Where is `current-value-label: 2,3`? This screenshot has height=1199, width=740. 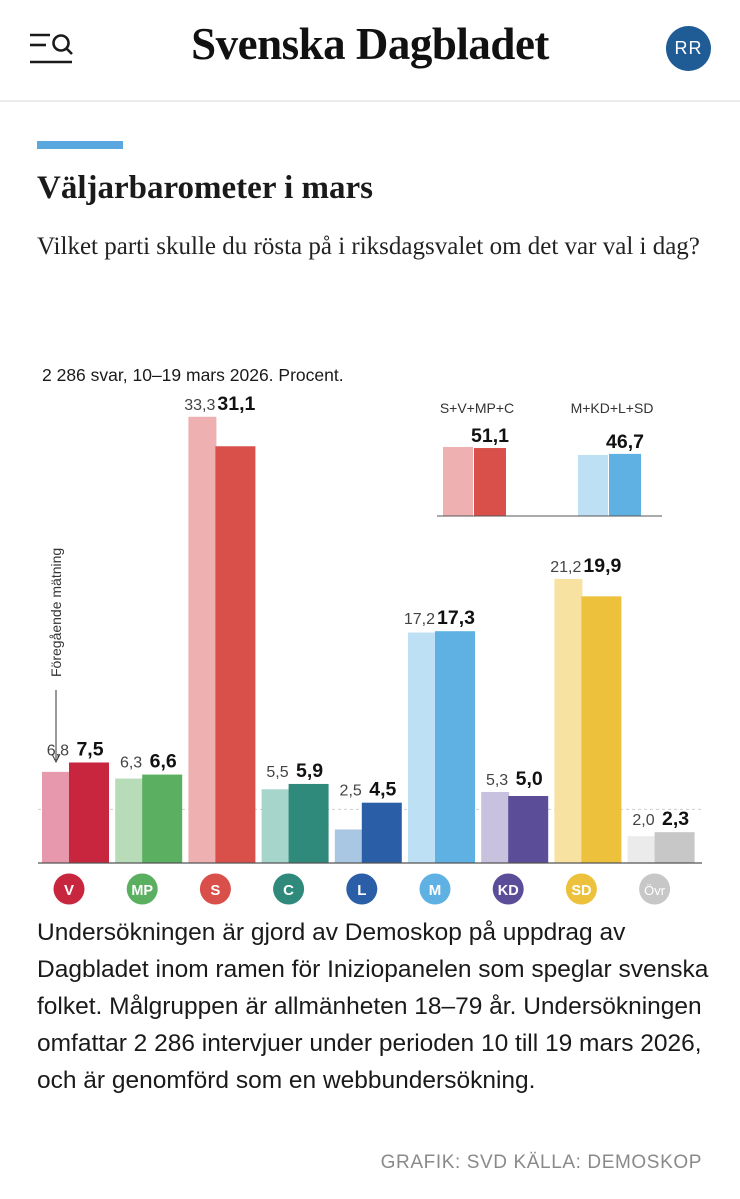 current-value-label: 2,3 is located at coordinates (675, 819).